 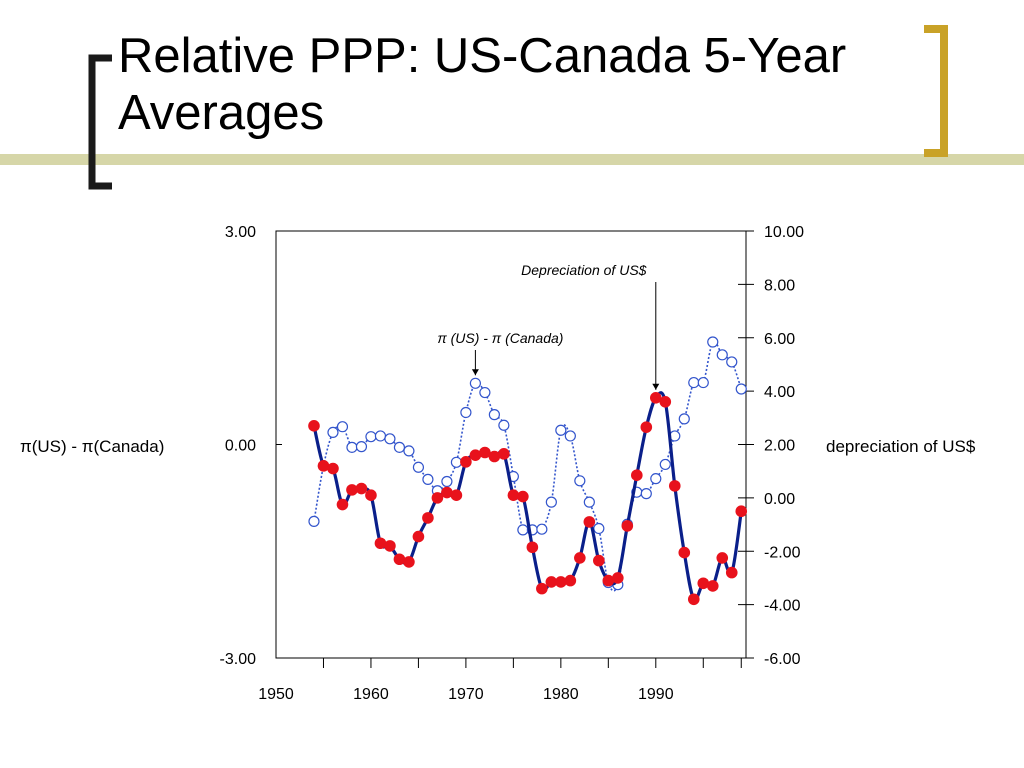 What do you see at coordinates (901, 446) in the screenshot?
I see `right-y-axis-label: depreciation of US$` at bounding box center [901, 446].